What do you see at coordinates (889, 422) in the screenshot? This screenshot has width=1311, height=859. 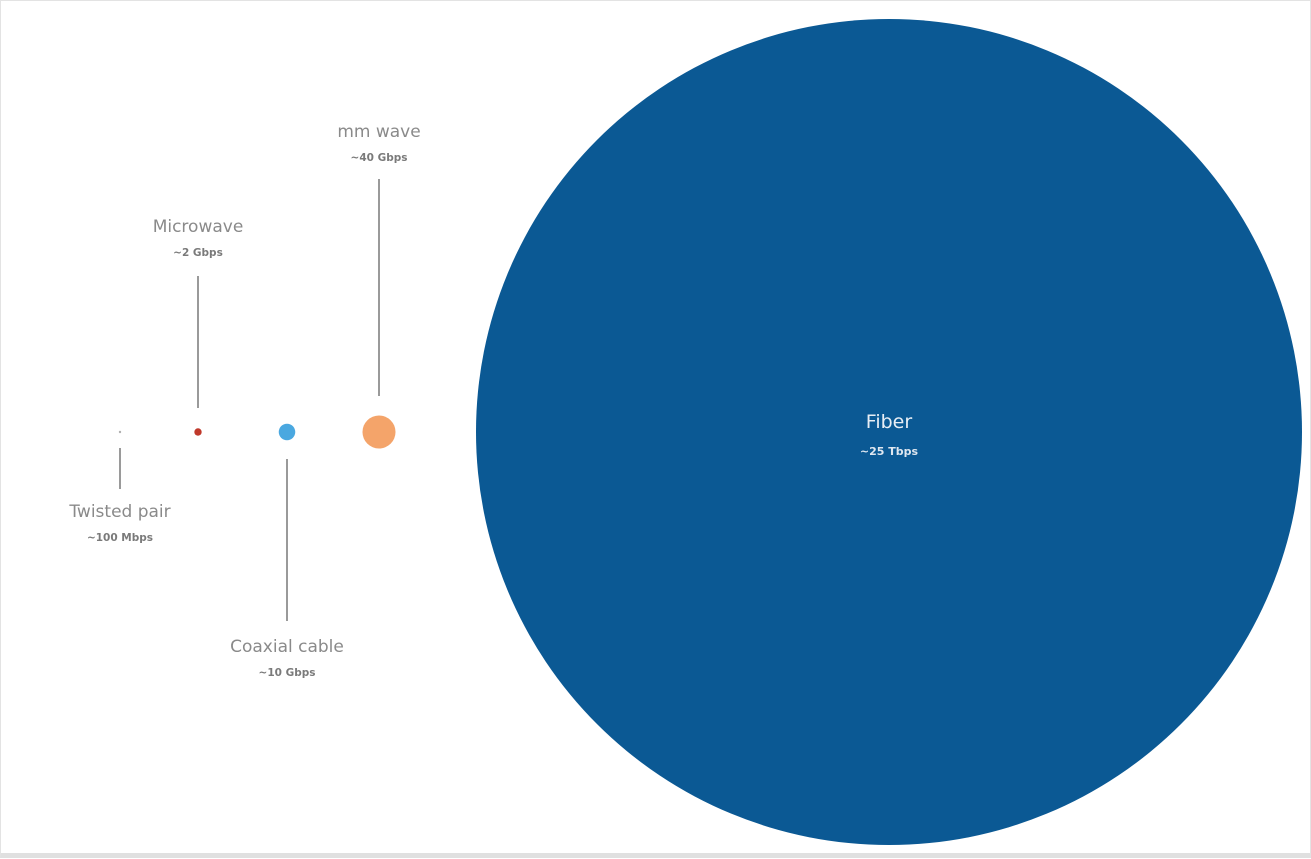 I see `label-fiber: Fiber` at bounding box center [889, 422].